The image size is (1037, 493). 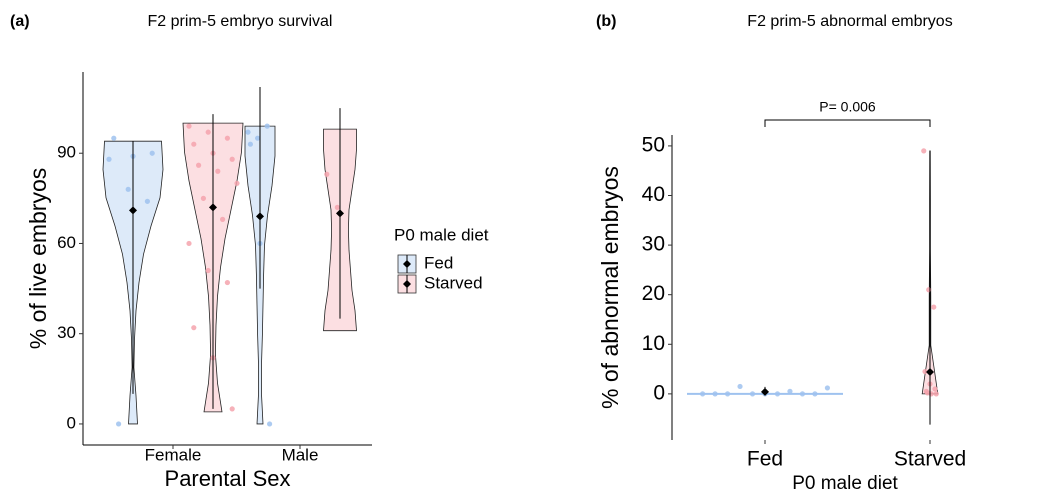 I want to click on y-axis-label: % of abnormal embryos, so click(x=610, y=287).